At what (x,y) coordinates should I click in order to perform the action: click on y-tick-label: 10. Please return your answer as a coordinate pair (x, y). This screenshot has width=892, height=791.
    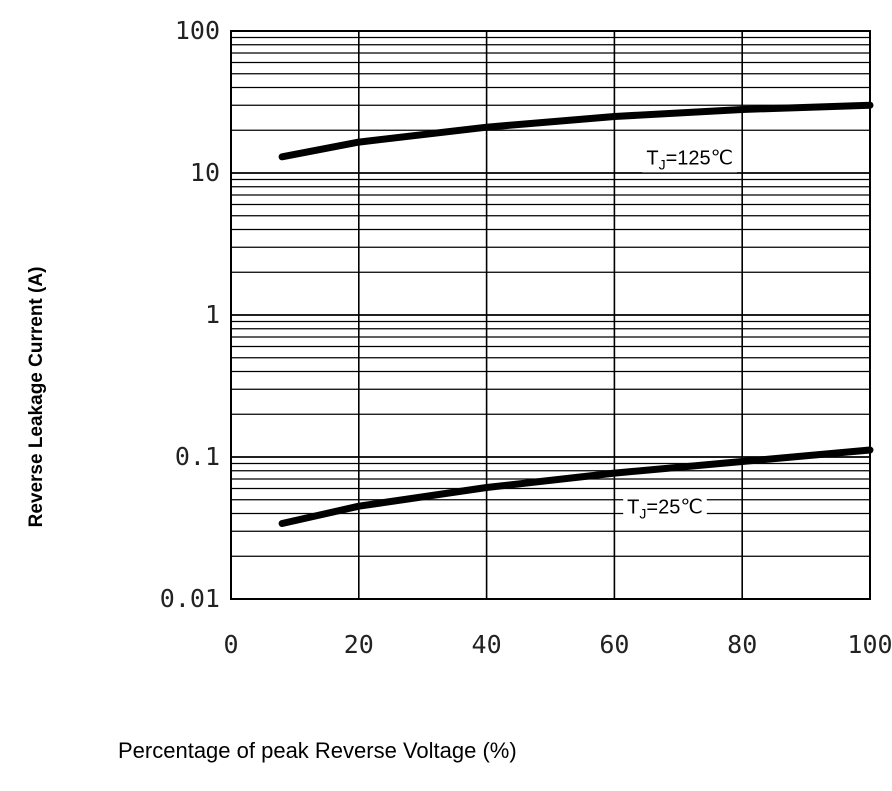
    Looking at the image, I should click on (205, 172).